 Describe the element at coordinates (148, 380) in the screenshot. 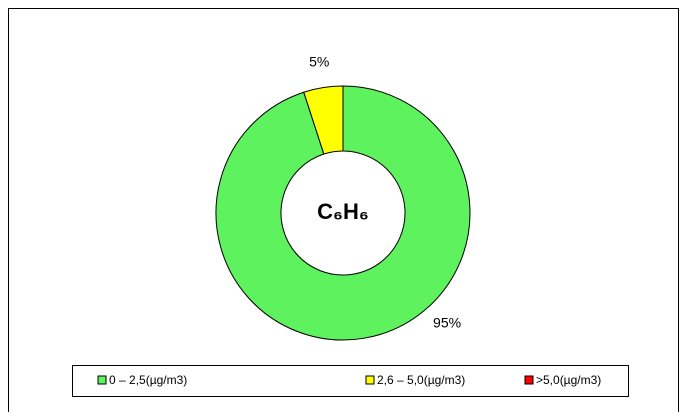

I see `legend-label: 0 – 2,5(µg/m3)` at that location.